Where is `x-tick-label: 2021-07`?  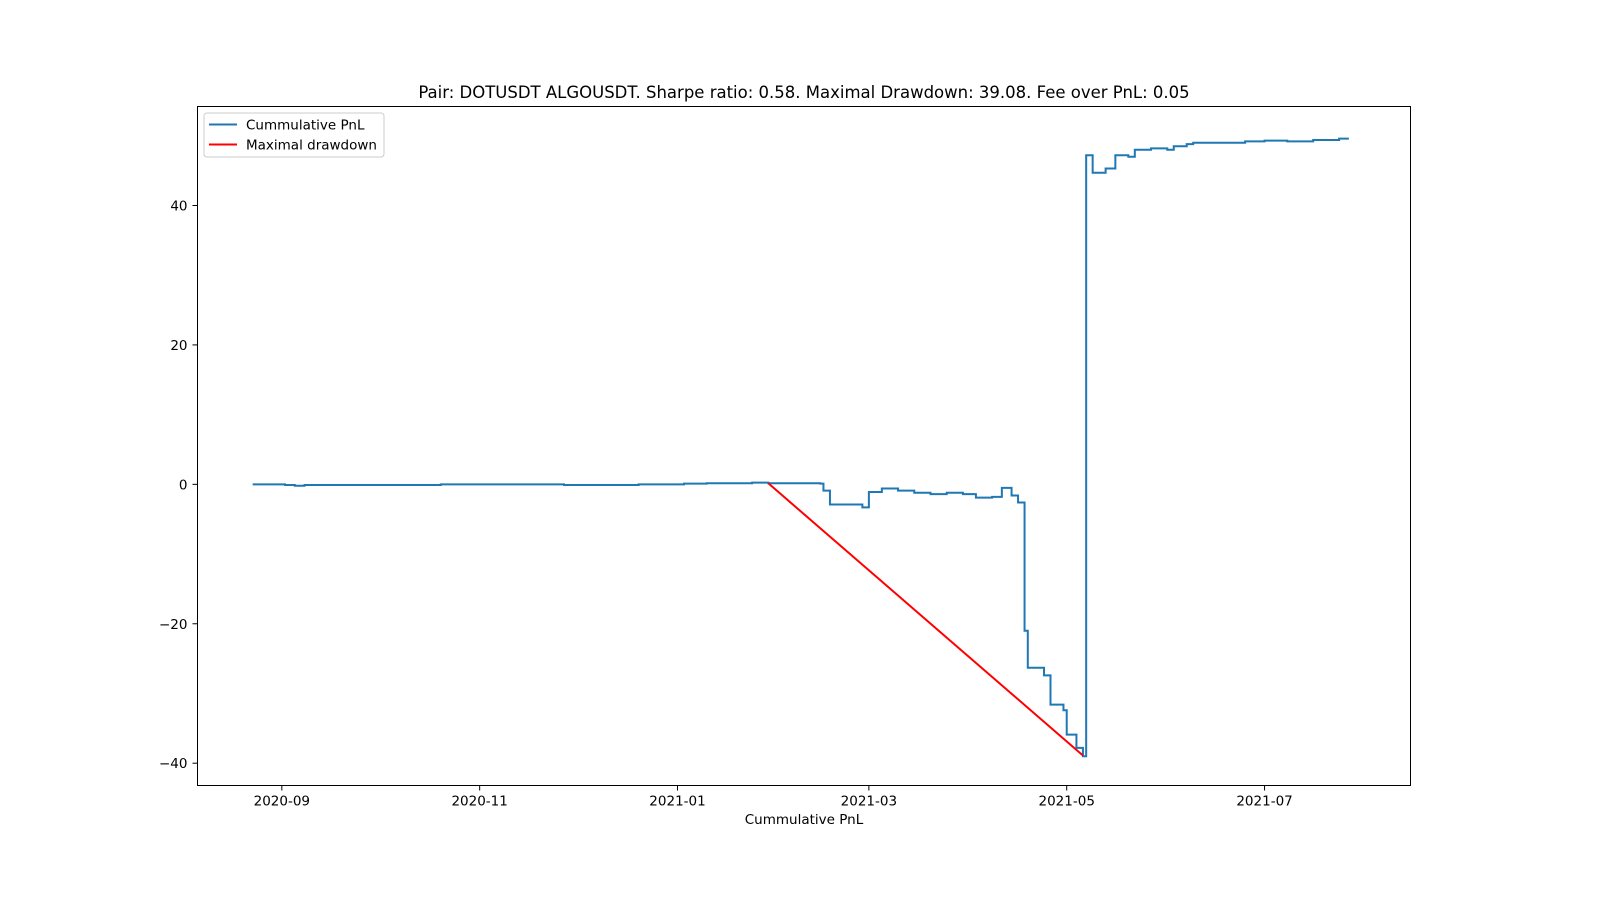 x-tick-label: 2021-07 is located at coordinates (1264, 802).